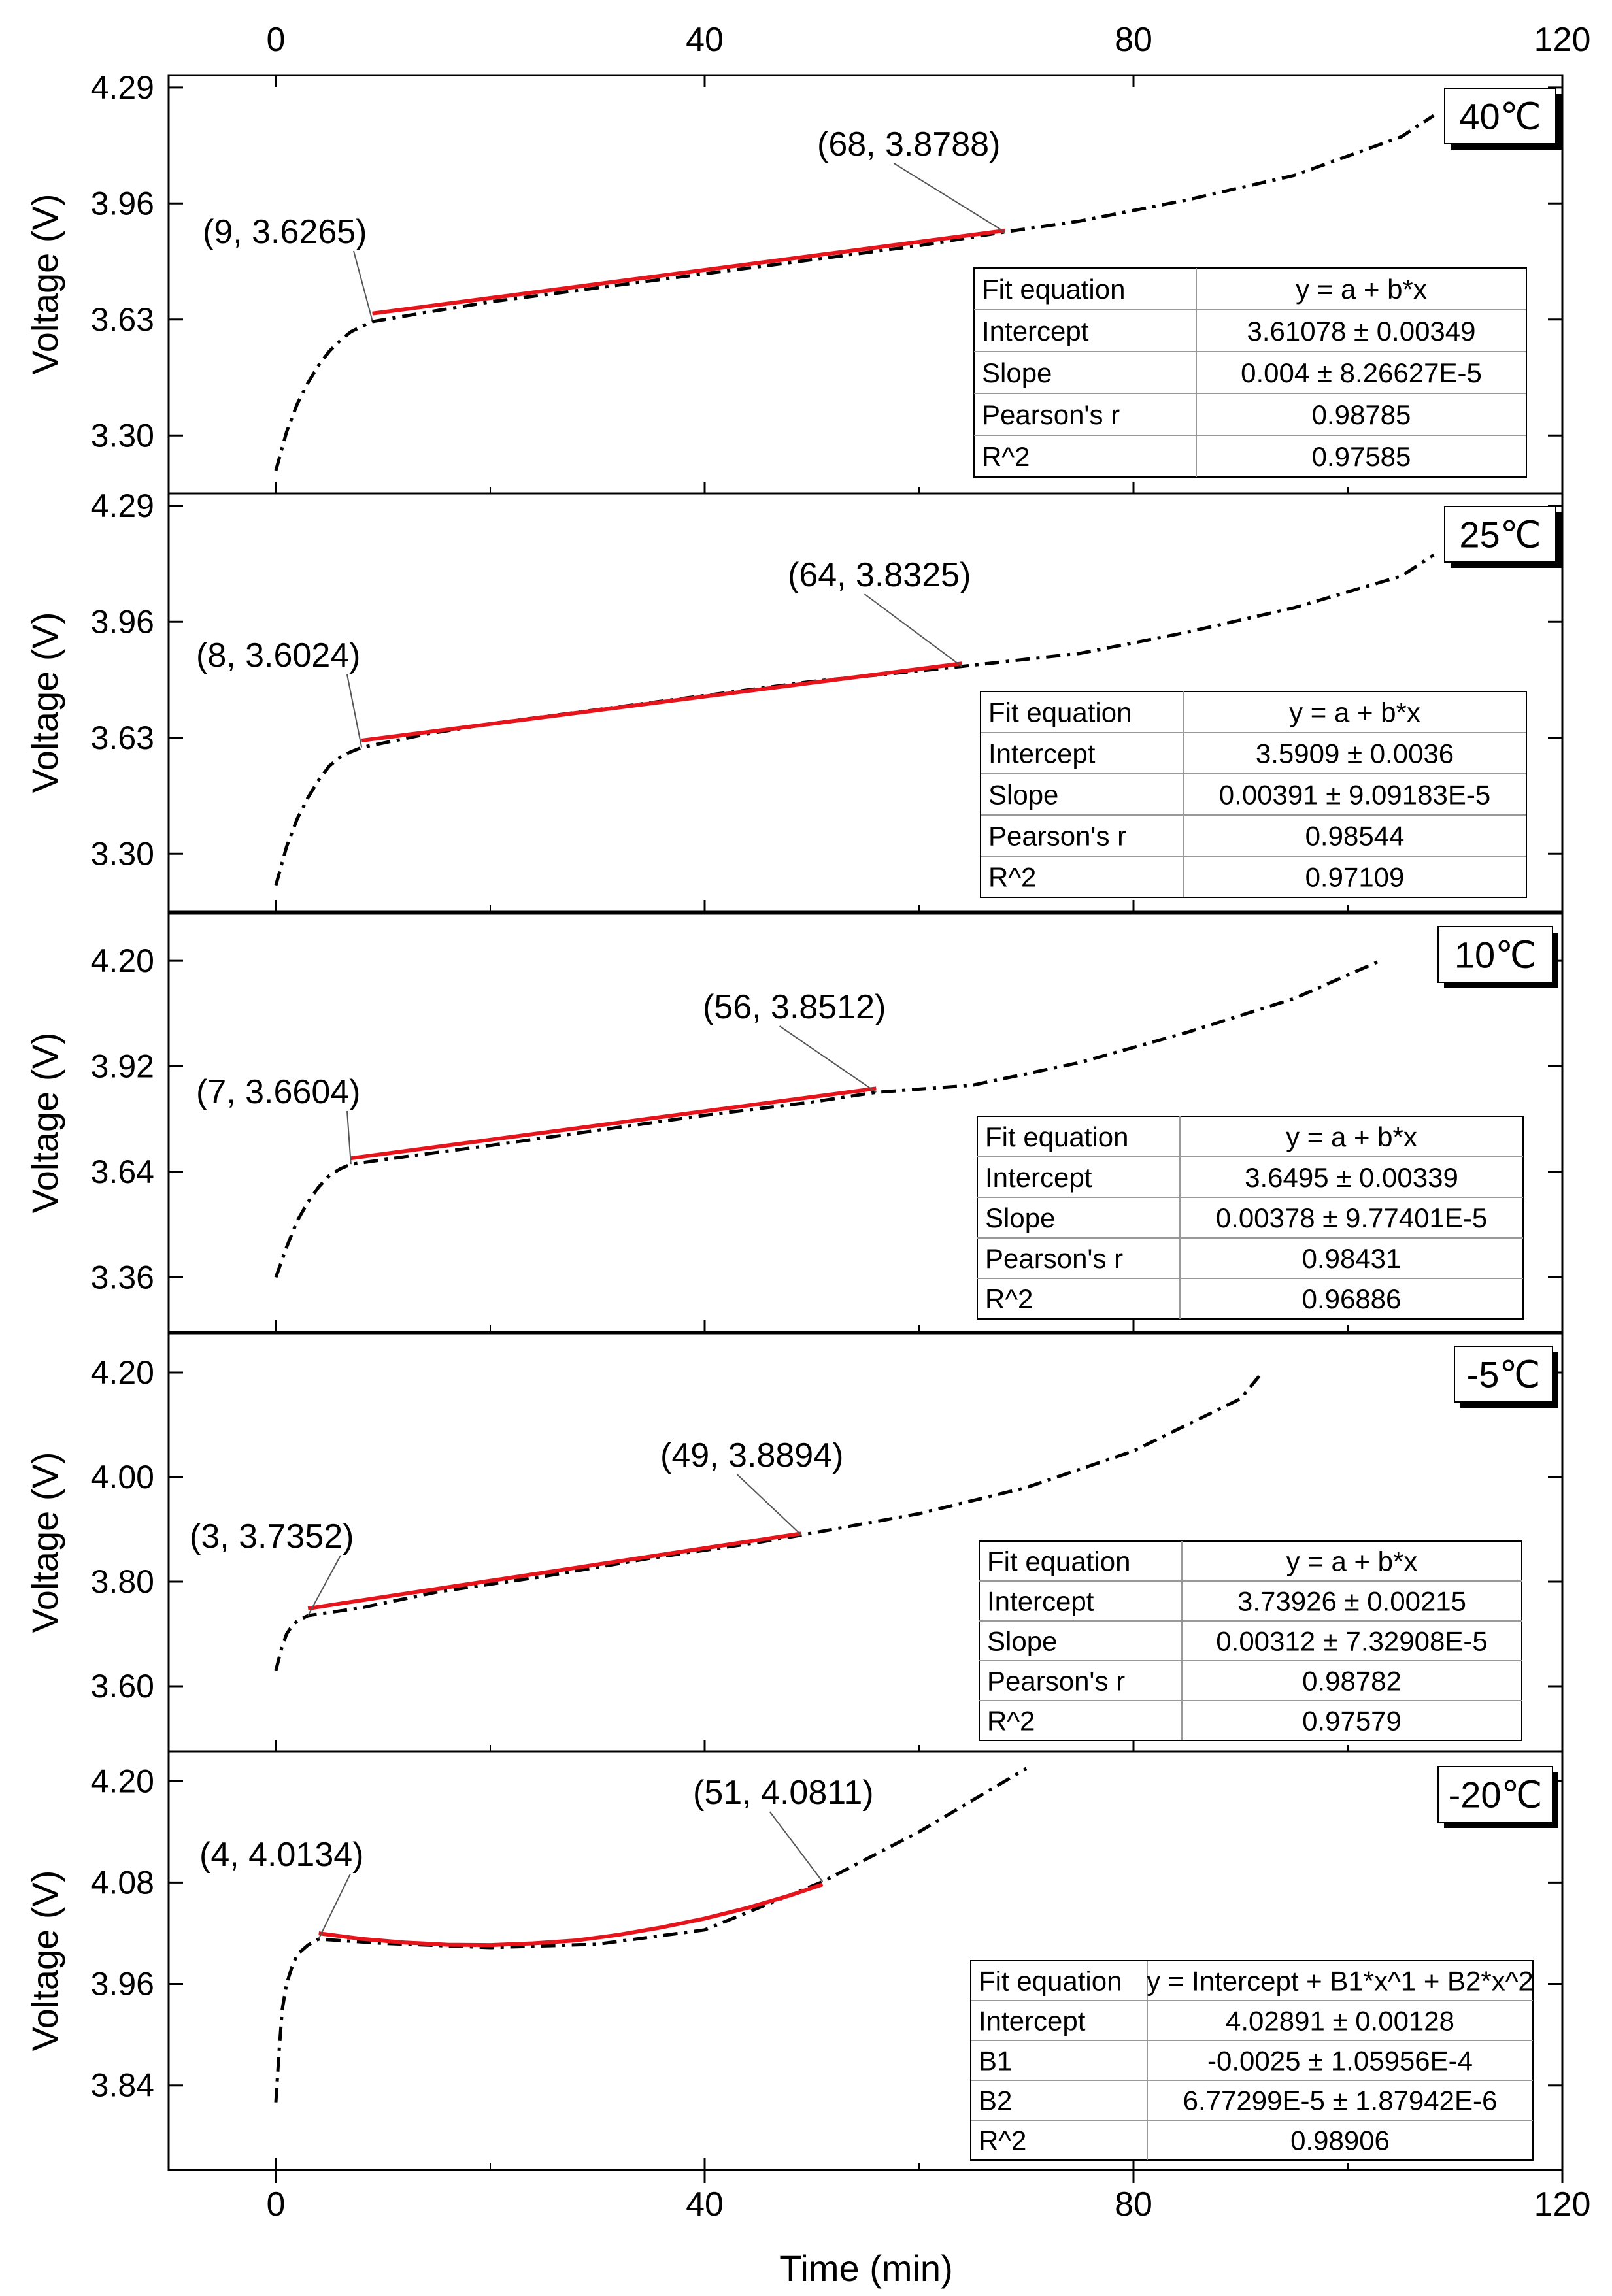  Describe the element at coordinates (1361, 331) in the screenshot. I see `fit-table-value: 3.61078 ± 0.00349` at that location.